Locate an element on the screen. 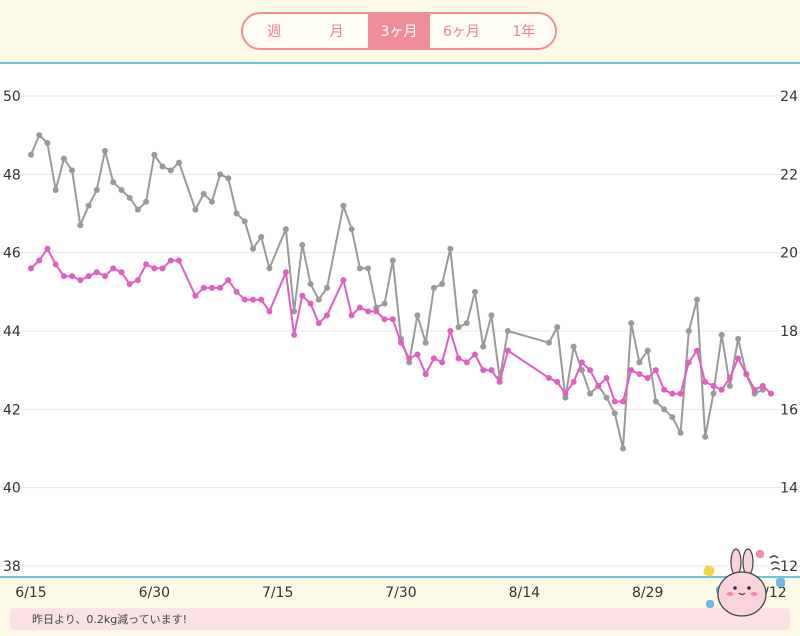 The image size is (800, 636). tab-3-months: 3ヶ月 is located at coordinates (399, 31).